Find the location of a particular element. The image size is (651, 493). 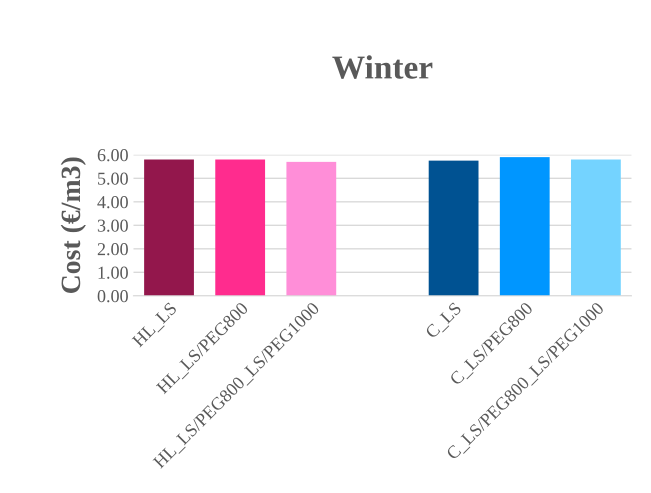

y-tick-label: 3.00 is located at coordinates (113, 226).